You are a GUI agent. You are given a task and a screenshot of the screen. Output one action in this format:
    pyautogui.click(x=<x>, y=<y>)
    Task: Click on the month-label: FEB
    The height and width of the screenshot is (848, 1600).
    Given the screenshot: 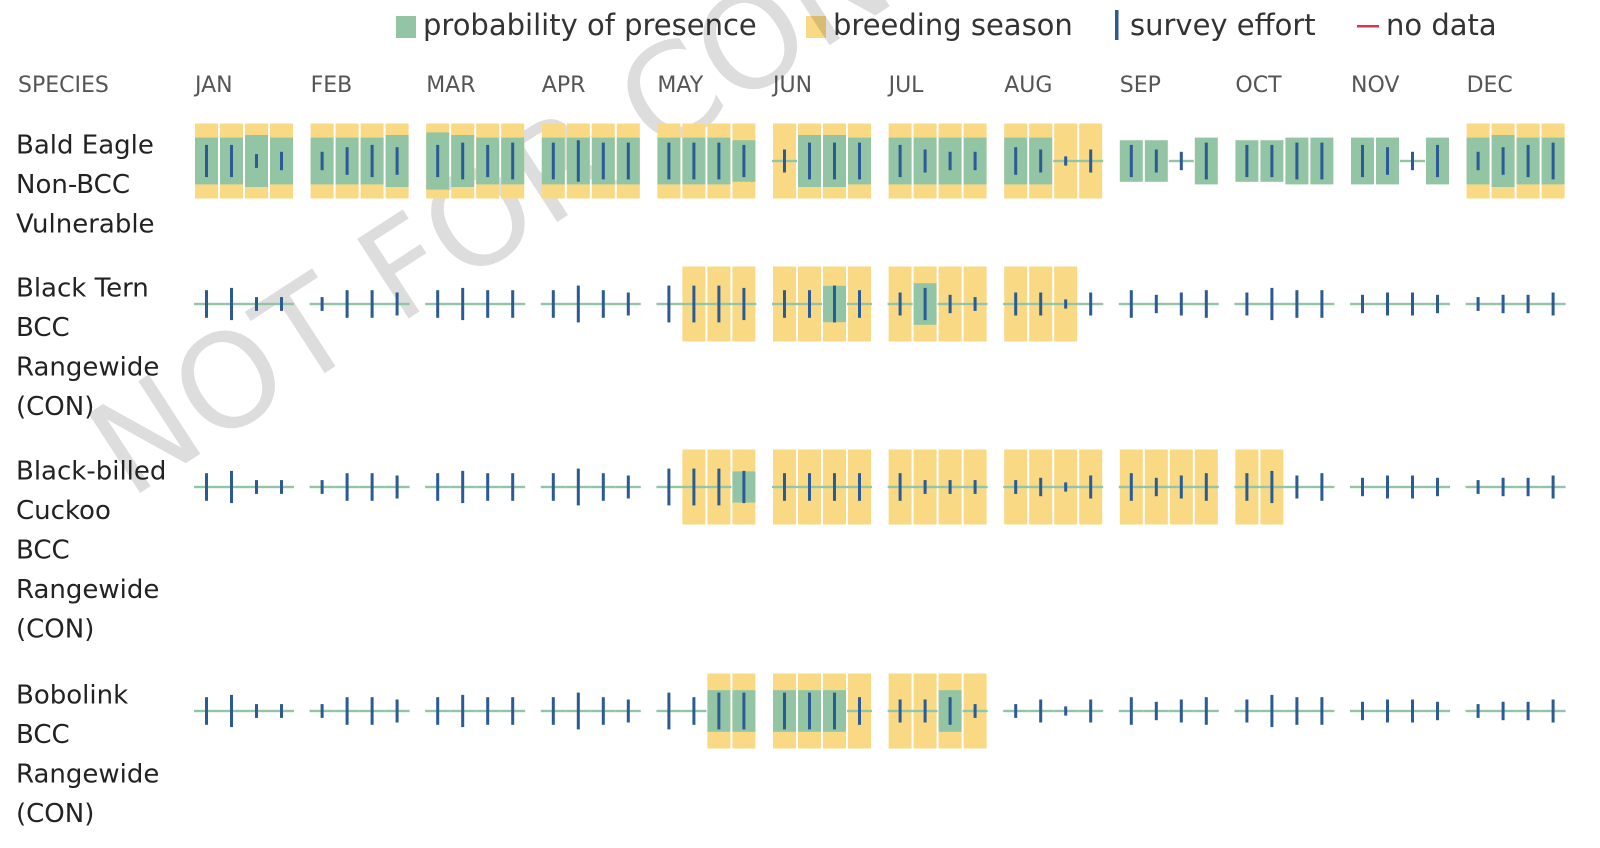 What is the action you would take?
    pyautogui.click(x=332, y=85)
    